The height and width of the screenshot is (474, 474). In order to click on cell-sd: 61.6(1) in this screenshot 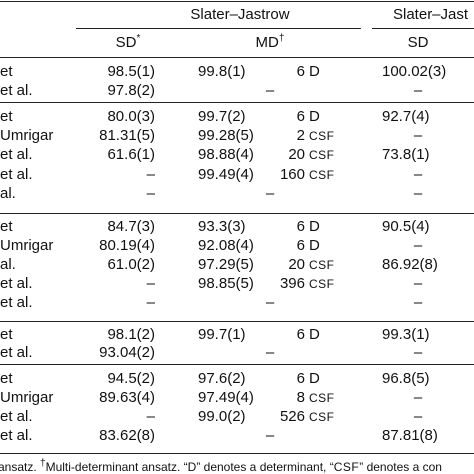, I will do `click(131, 154)`.